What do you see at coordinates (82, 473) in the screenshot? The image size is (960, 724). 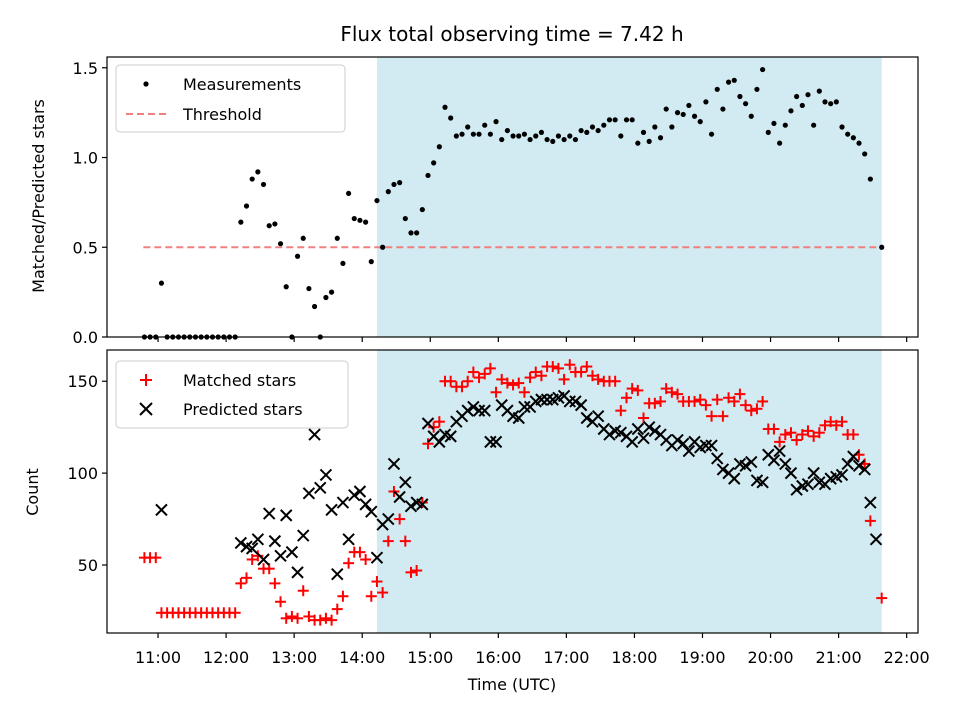 I see `y-tick-label: 100` at bounding box center [82, 473].